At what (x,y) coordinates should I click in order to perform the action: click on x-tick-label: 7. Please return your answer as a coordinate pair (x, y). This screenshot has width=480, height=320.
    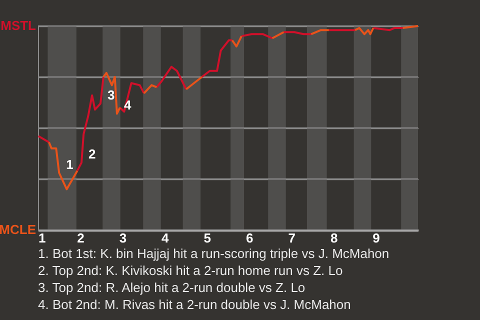
    Looking at the image, I should click on (292, 238).